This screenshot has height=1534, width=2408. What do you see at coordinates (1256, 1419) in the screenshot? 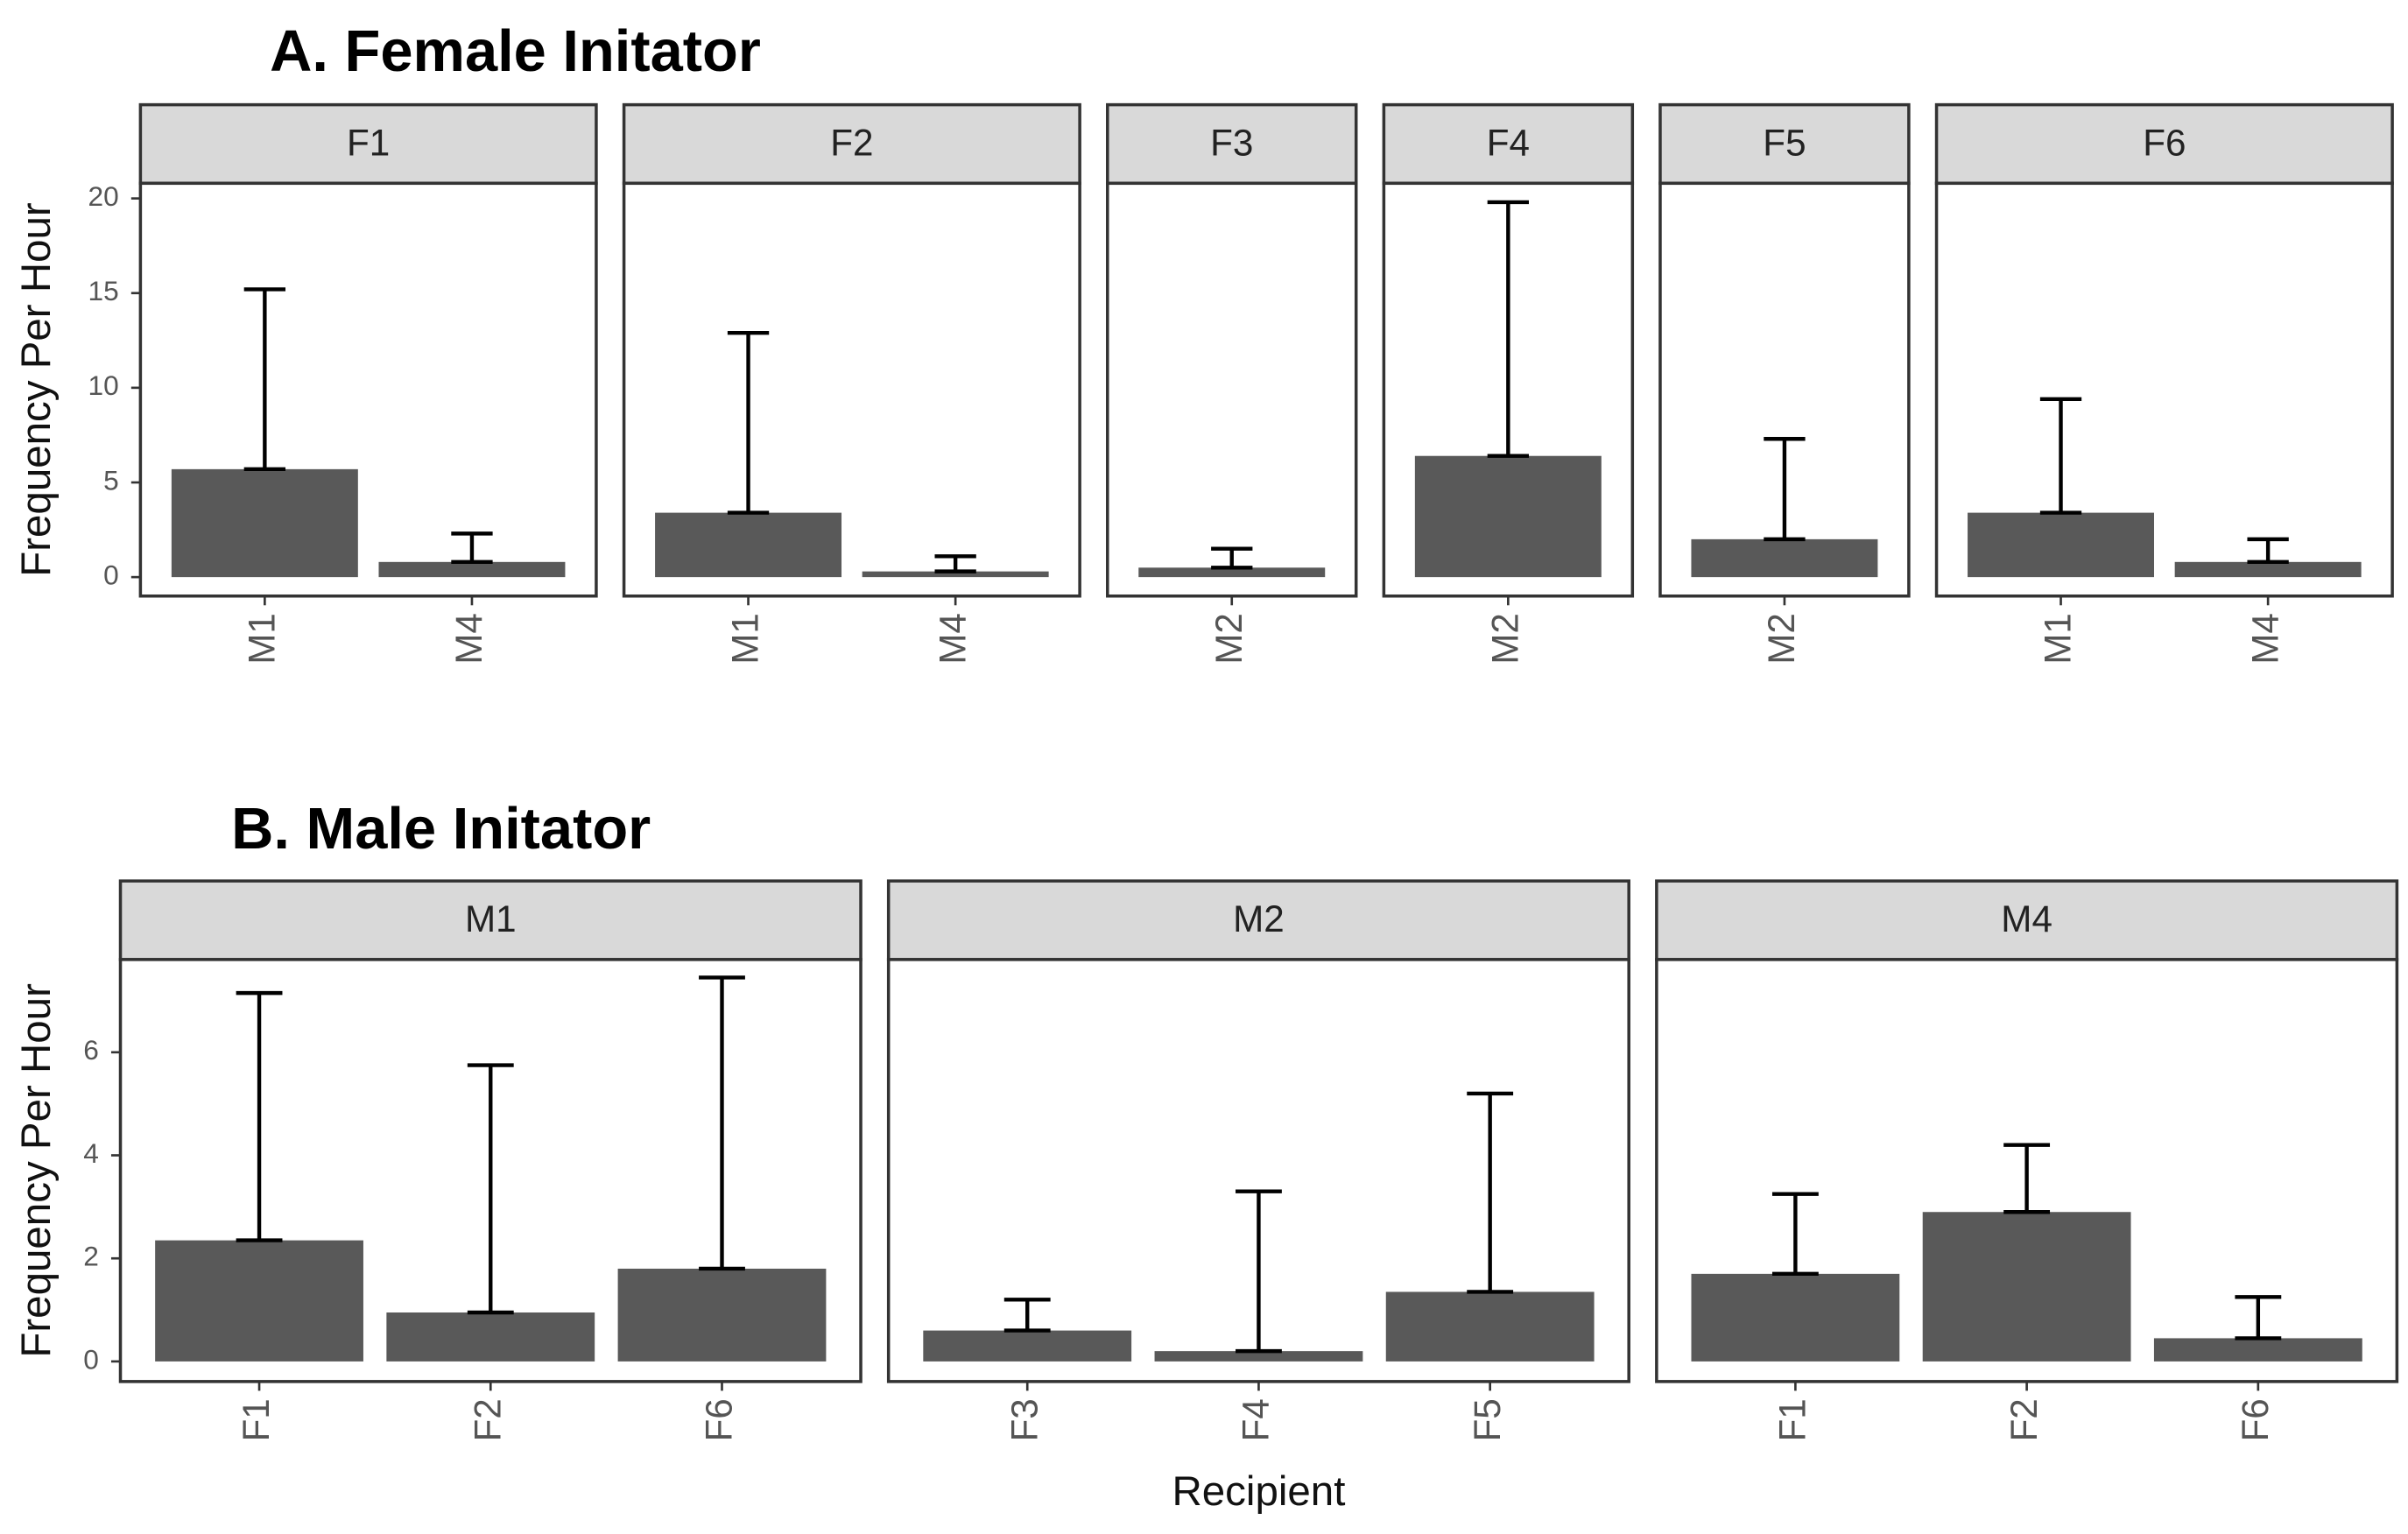
I see `x-tick-label: F4` at bounding box center [1256, 1419].